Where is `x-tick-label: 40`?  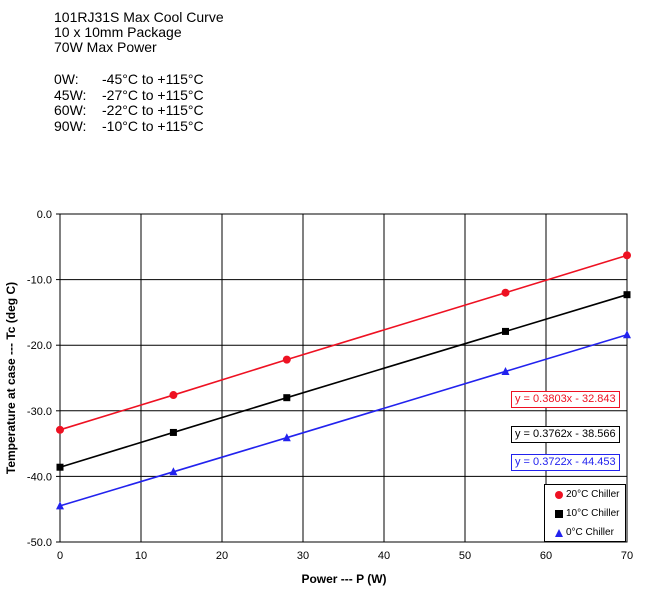
x-tick-label: 40 is located at coordinates (384, 556).